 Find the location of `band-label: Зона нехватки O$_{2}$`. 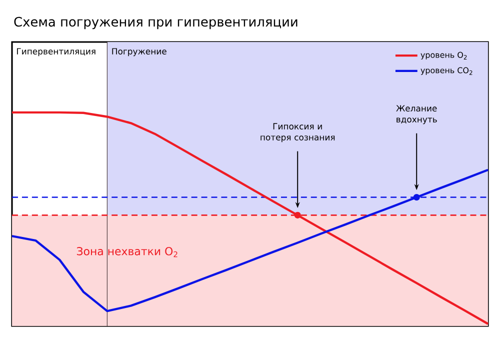

band-label: Зона нехватки O$_{2}$ is located at coordinates (127, 252).